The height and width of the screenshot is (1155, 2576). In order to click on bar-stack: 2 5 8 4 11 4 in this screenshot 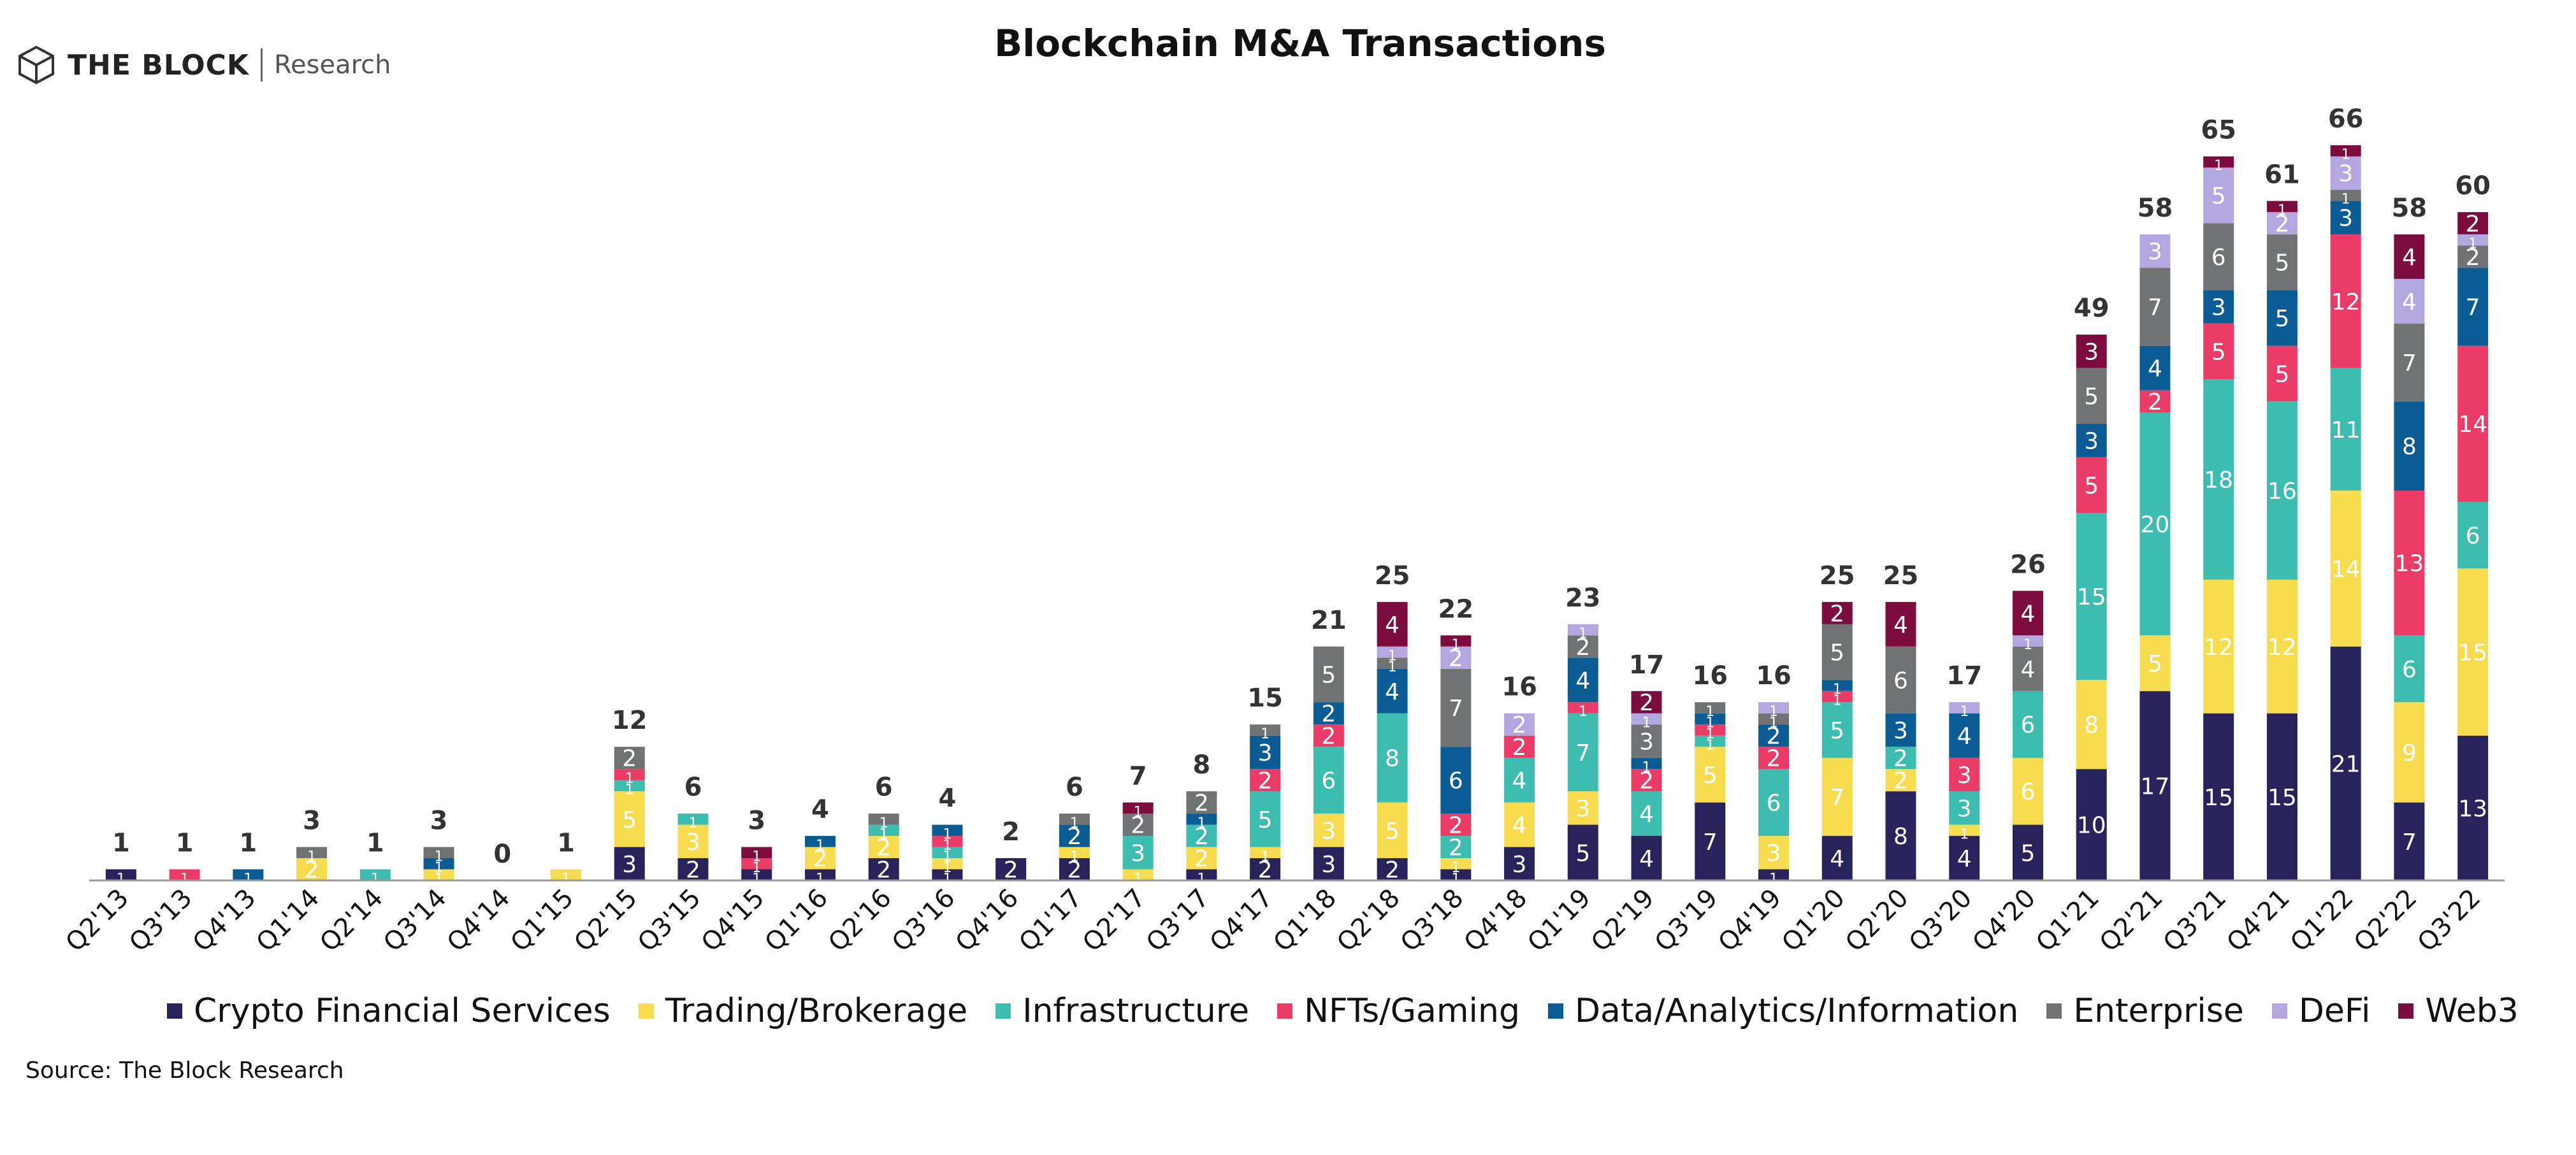, I will do `click(1392, 742)`.